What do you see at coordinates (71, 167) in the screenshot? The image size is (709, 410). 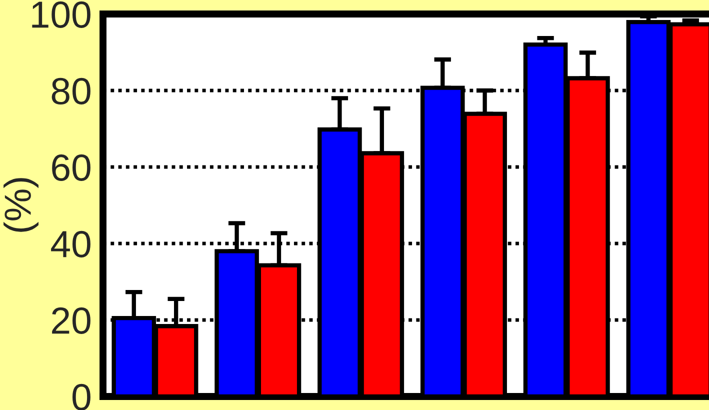 I see `y-tick-label: 60` at bounding box center [71, 167].